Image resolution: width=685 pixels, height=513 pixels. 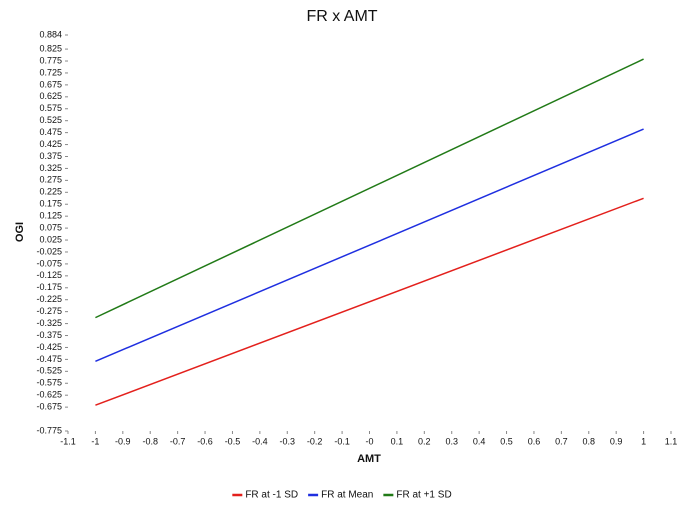 What do you see at coordinates (49, 359) in the screenshot?
I see `y-tick-label: -0.475` at bounding box center [49, 359].